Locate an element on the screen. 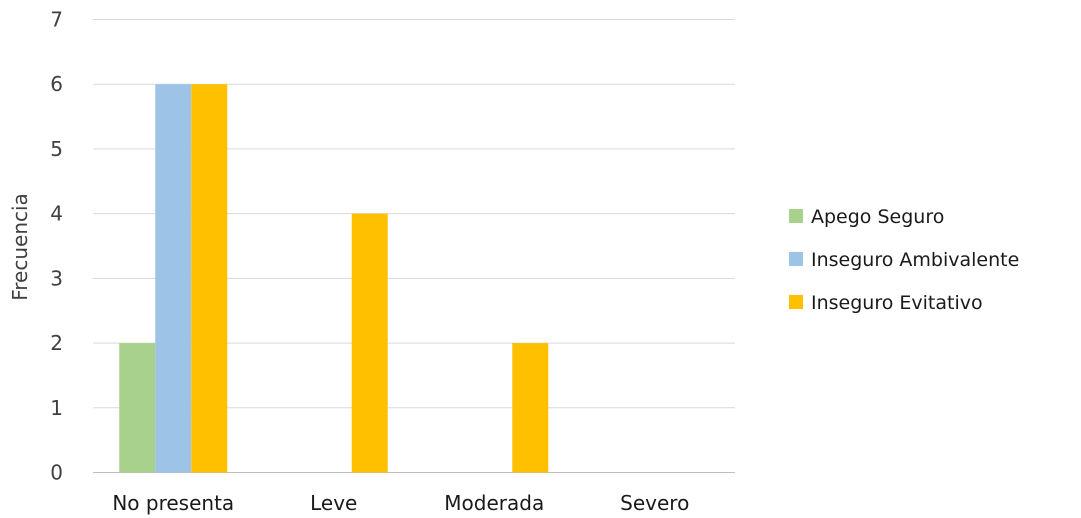  y-tick-label: 6 is located at coordinates (56, 84).